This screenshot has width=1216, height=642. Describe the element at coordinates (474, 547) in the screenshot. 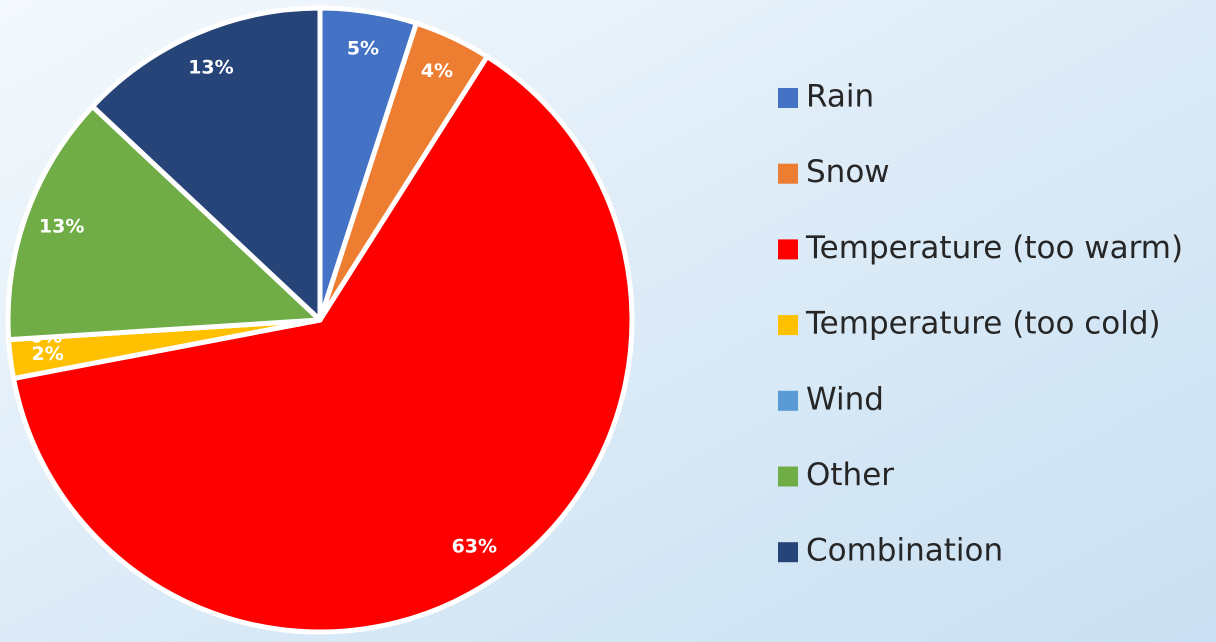

I see `data-label: 63%` at that location.